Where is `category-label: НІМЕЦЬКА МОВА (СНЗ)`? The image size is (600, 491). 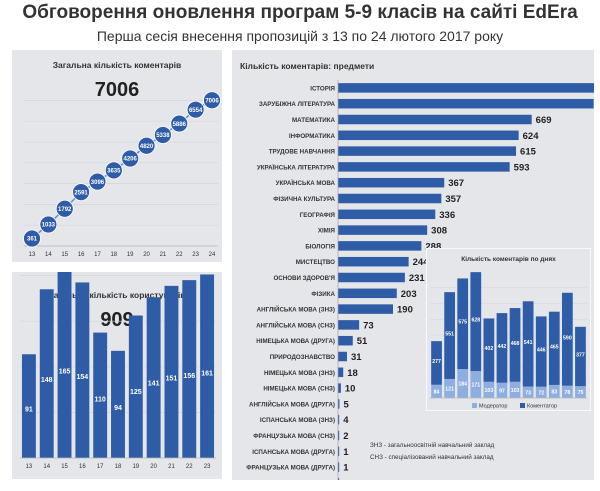 category-label: НІМЕЦЬКА МОВА (СНЗ) is located at coordinates (299, 389).